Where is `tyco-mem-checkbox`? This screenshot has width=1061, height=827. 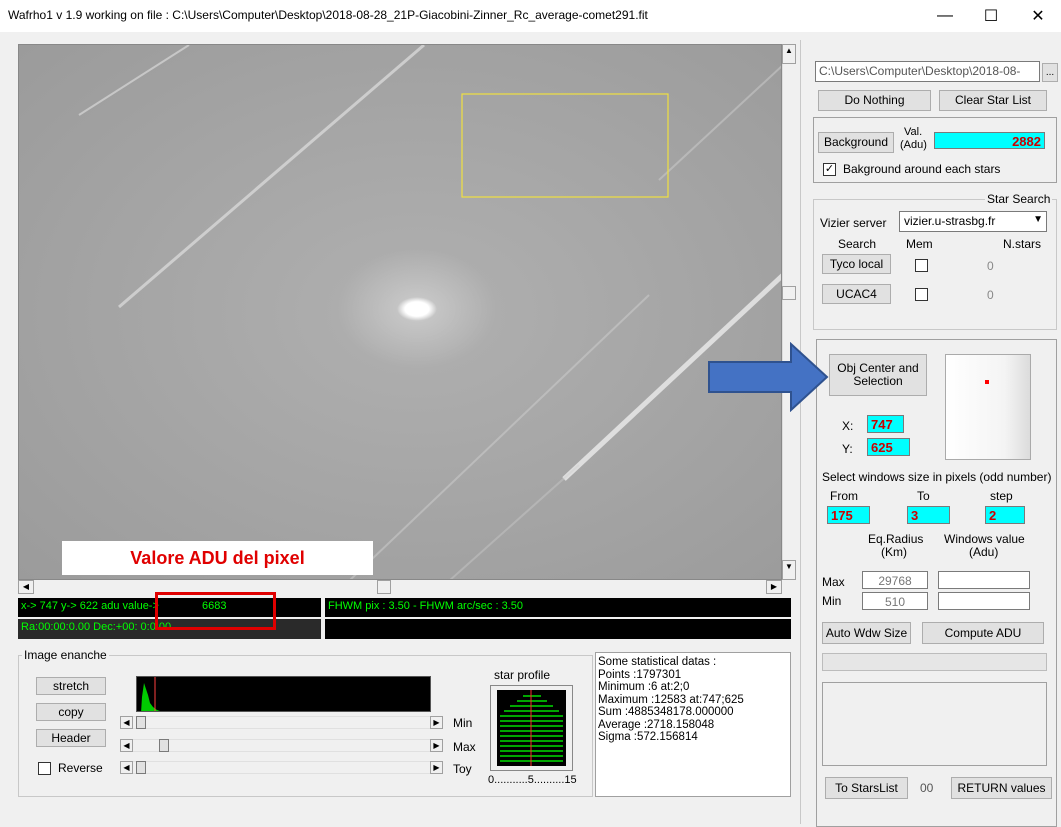 tyco-mem-checkbox is located at coordinates (921, 265).